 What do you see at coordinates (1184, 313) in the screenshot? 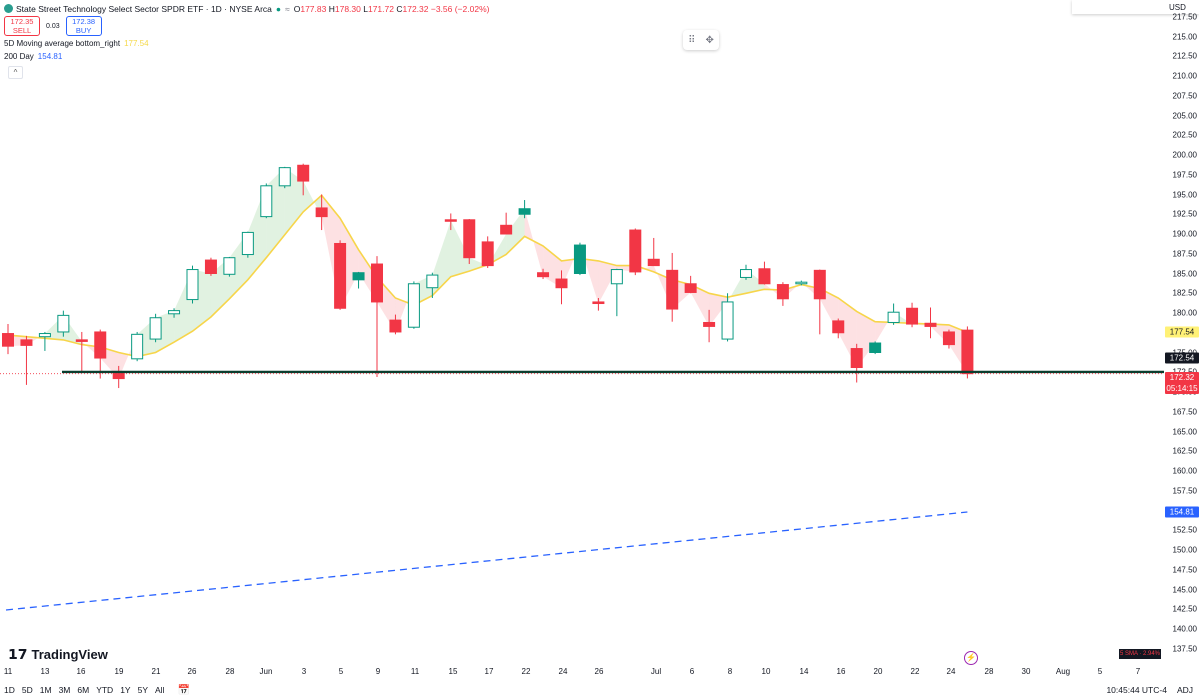
I see `price-tick: 180.00` at bounding box center [1184, 313].